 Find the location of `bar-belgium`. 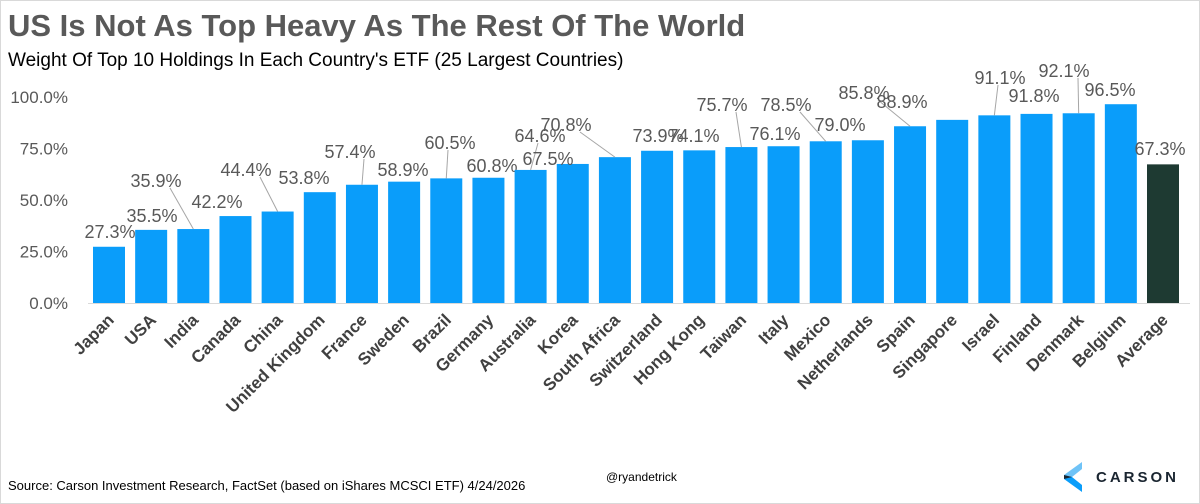

bar-belgium is located at coordinates (1120, 204).